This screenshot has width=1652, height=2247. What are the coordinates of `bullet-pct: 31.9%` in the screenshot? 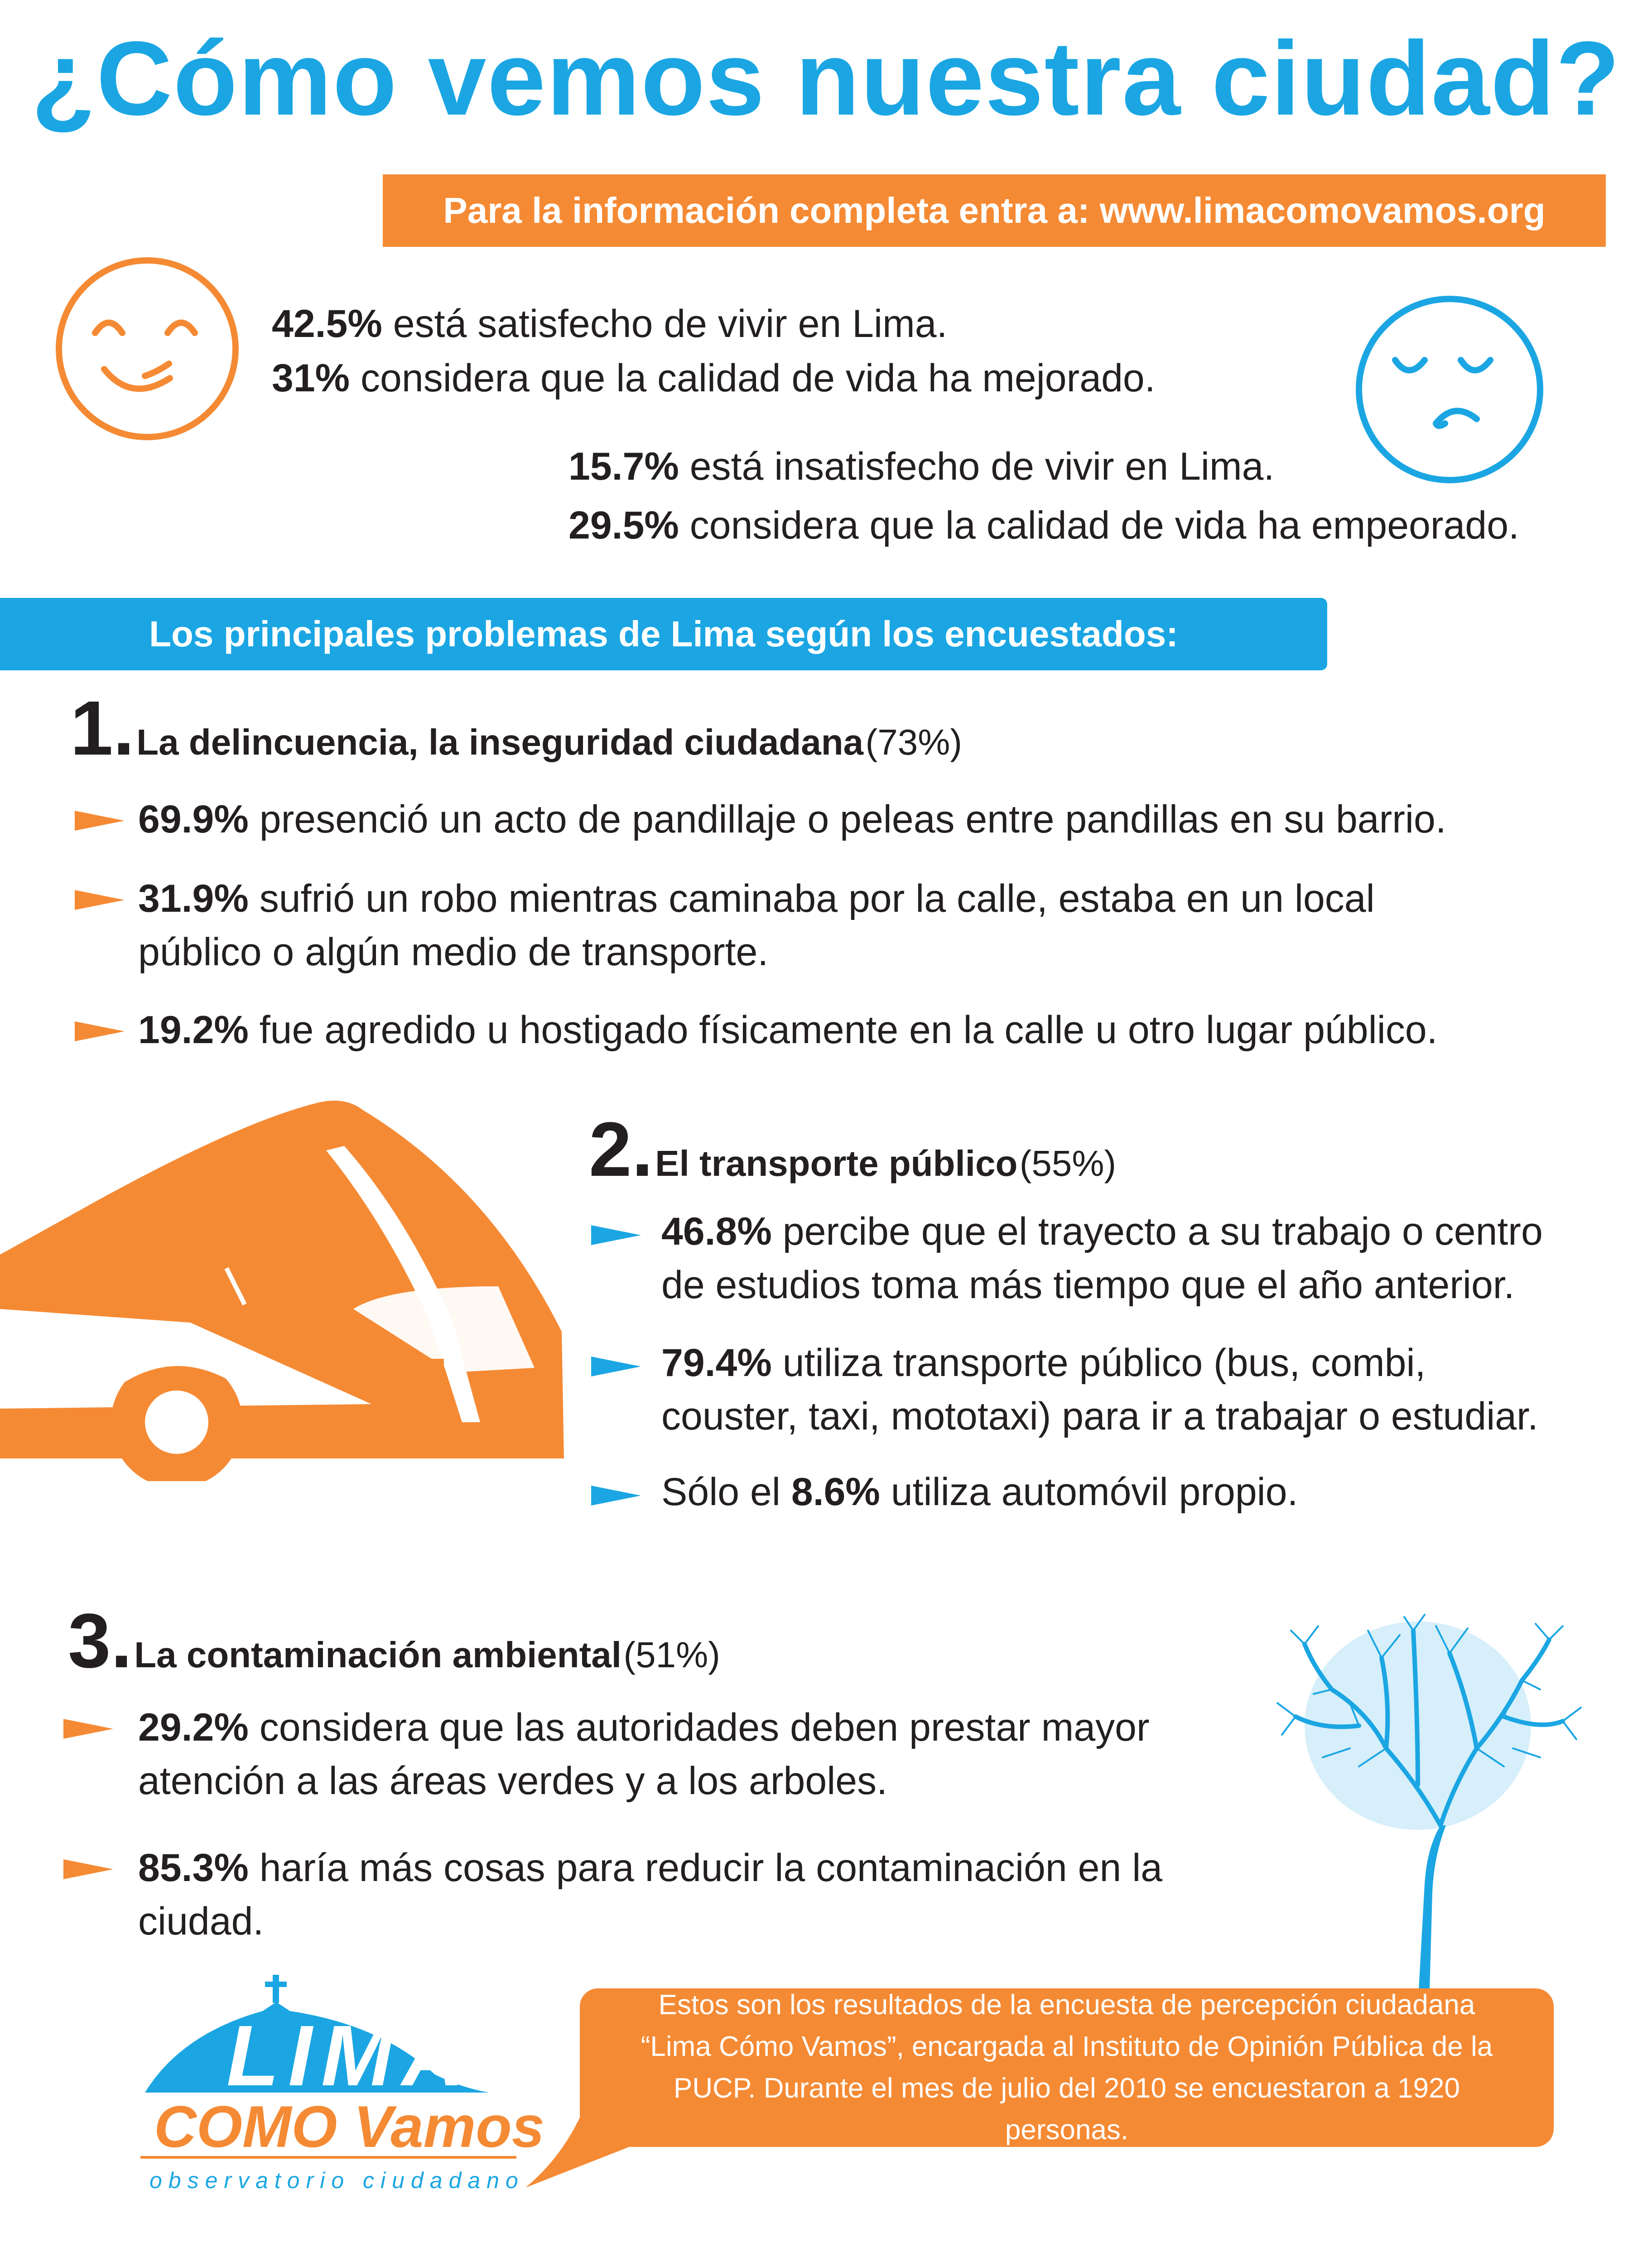 It's located at (194, 898).